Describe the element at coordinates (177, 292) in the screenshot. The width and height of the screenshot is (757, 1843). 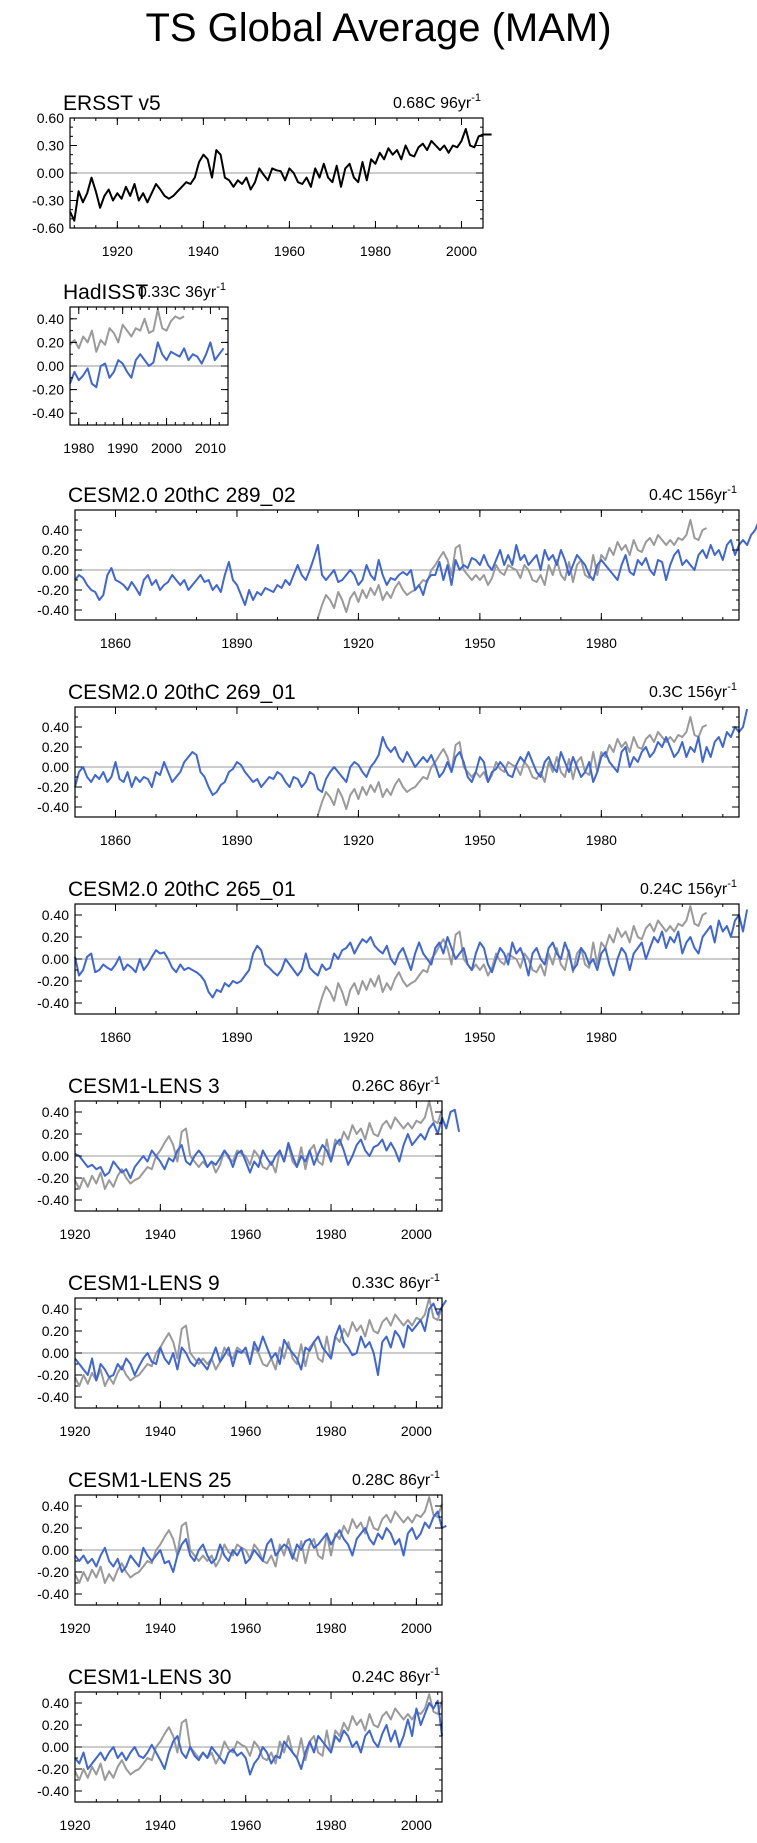
I see `trend-value: 0.33C 36yr` at that location.